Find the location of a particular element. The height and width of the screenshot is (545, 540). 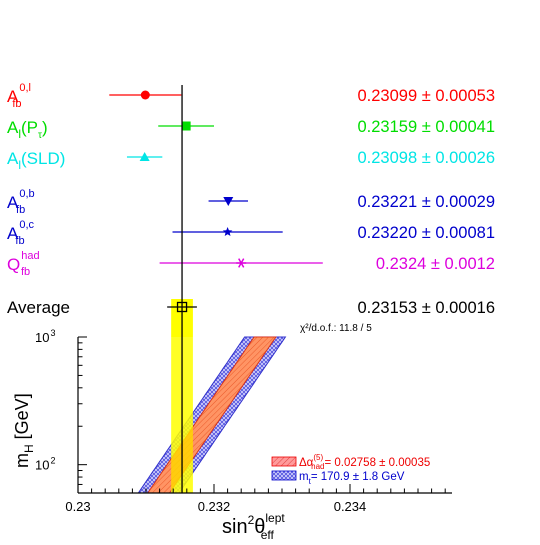

marker-asterisk is located at coordinates (241, 263).